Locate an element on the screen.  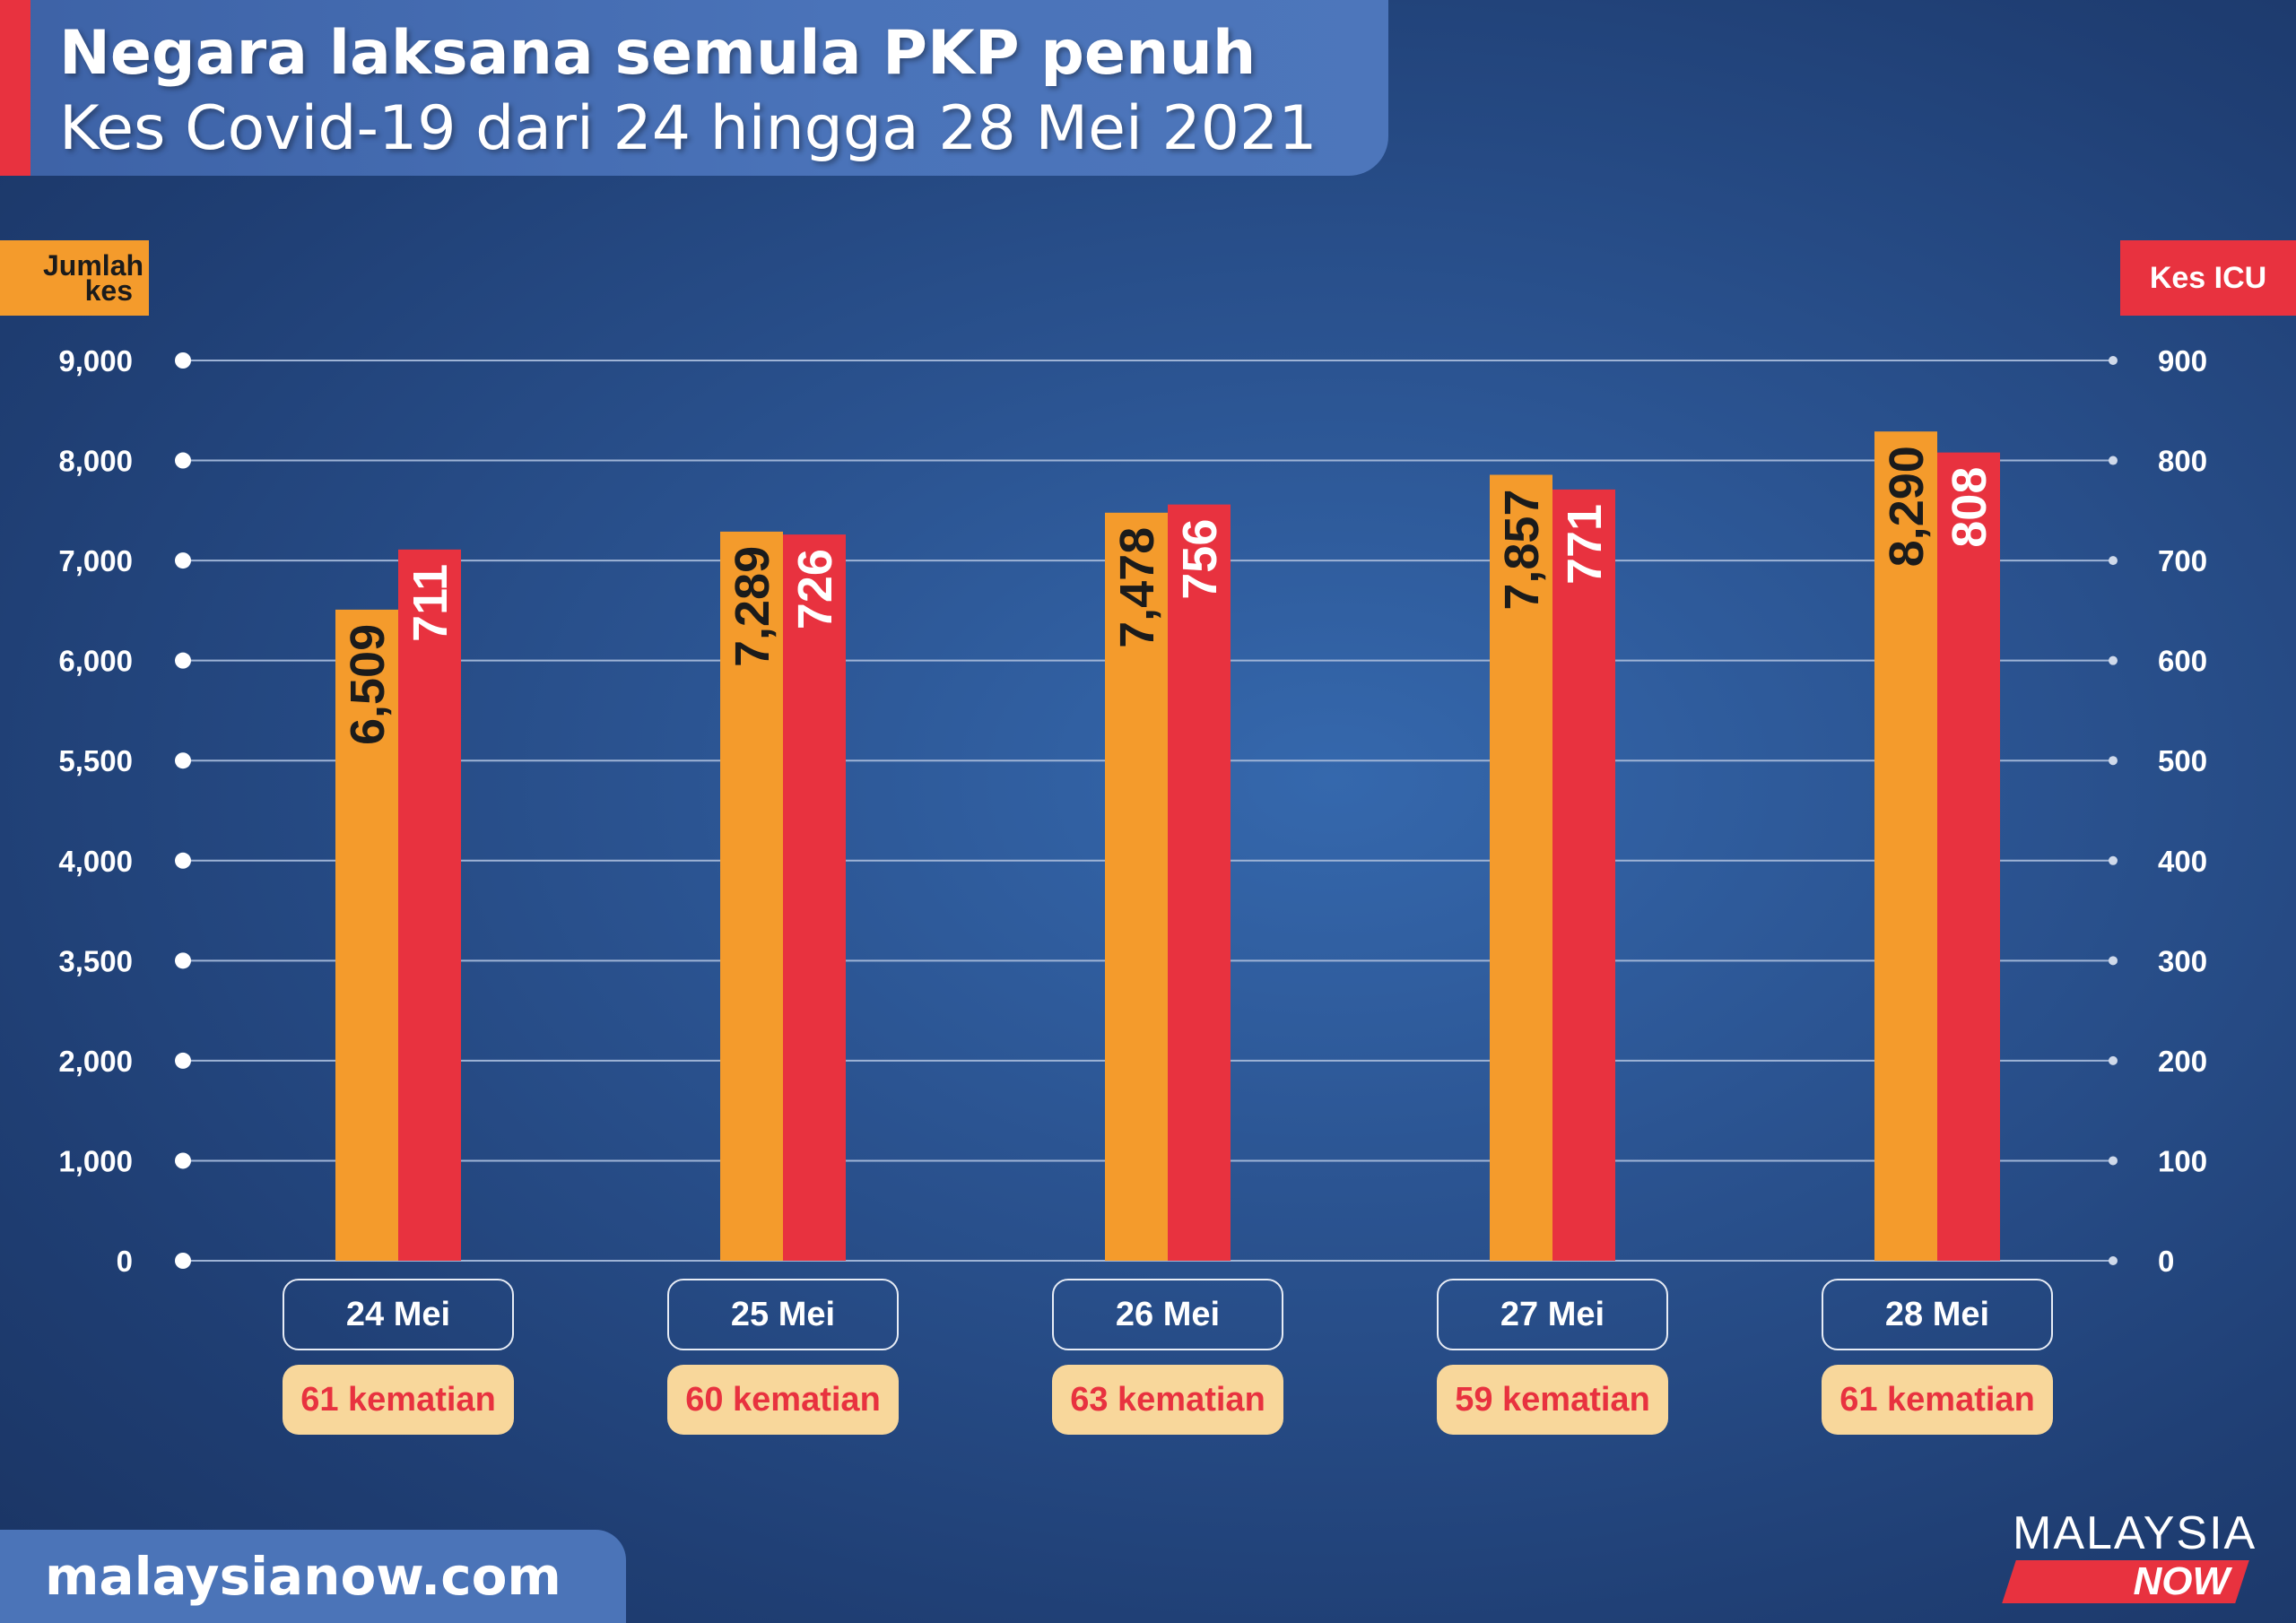
site-url: malaysianow.com is located at coordinates (313, 1576).